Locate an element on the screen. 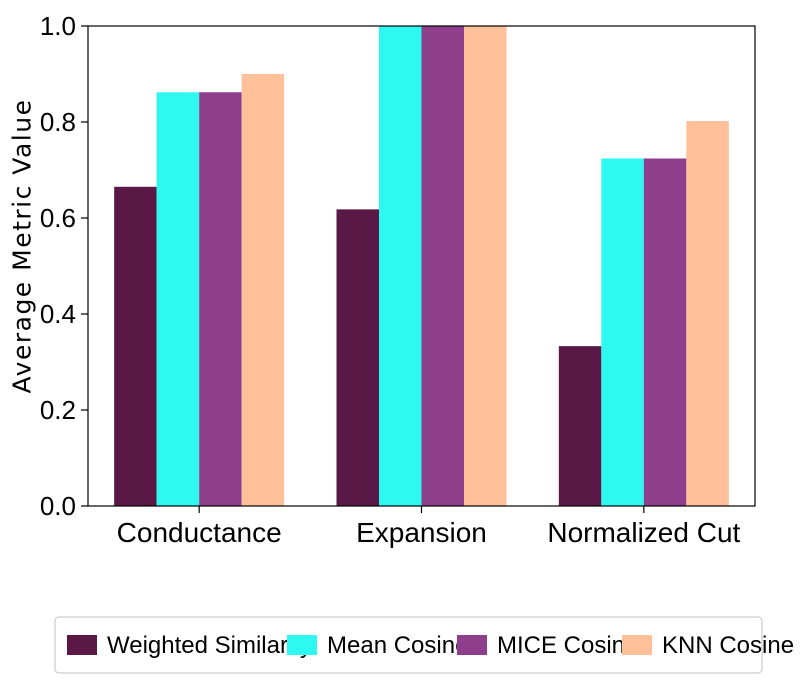  y-tick-label: 0.0 is located at coordinates (58, 506).